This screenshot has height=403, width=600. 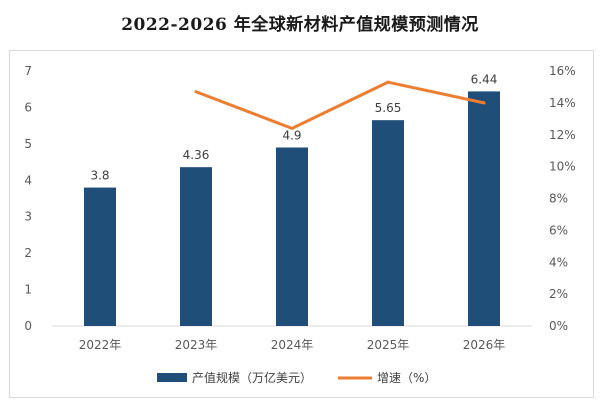 What do you see at coordinates (388, 345) in the screenshot?
I see `x-tick-label: 2025年` at bounding box center [388, 345].